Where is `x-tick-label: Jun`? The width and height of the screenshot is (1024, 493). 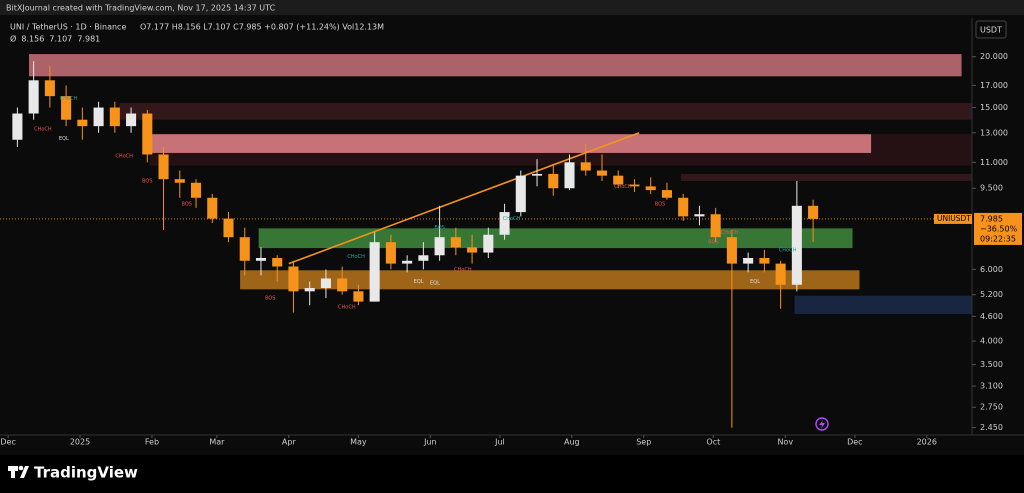
x-tick-label: Jun is located at coordinates (430, 442).